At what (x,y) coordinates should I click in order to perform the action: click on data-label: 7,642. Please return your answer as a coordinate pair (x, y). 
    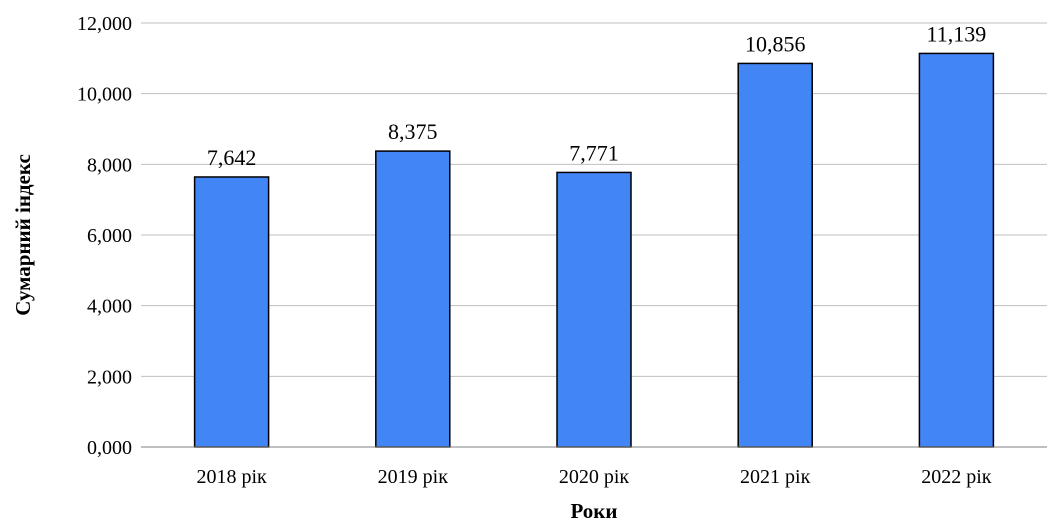
    Looking at the image, I should click on (232, 157).